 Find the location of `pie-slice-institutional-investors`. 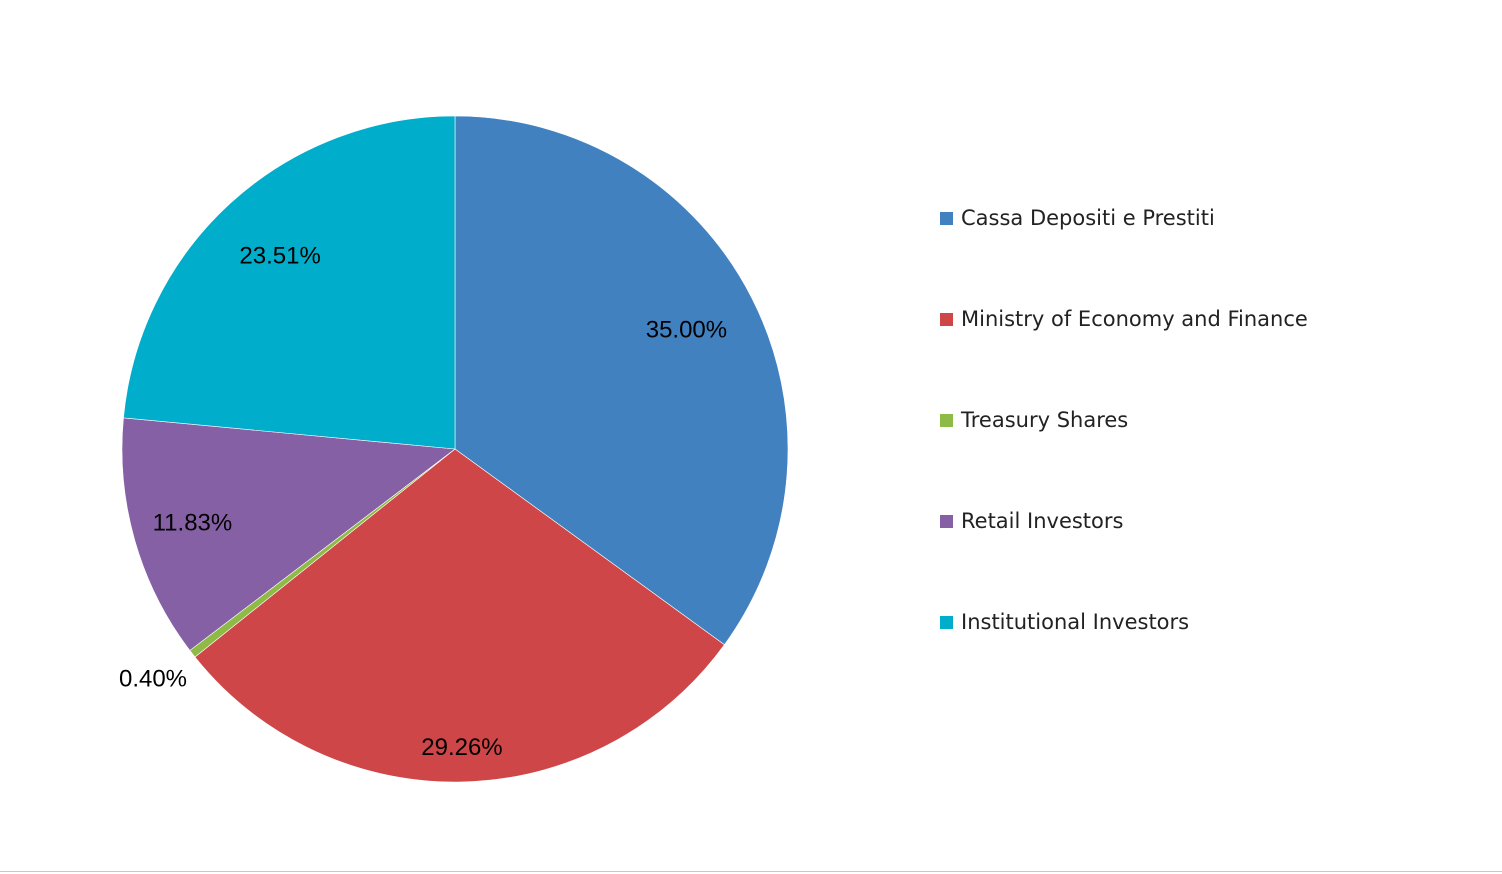

pie-slice-institutional-investors is located at coordinates (289, 282).